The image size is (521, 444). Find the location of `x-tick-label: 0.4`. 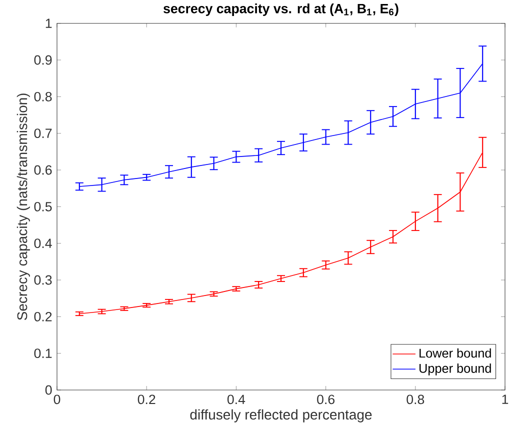

x-tick-label: 0.4 is located at coordinates (236, 399).